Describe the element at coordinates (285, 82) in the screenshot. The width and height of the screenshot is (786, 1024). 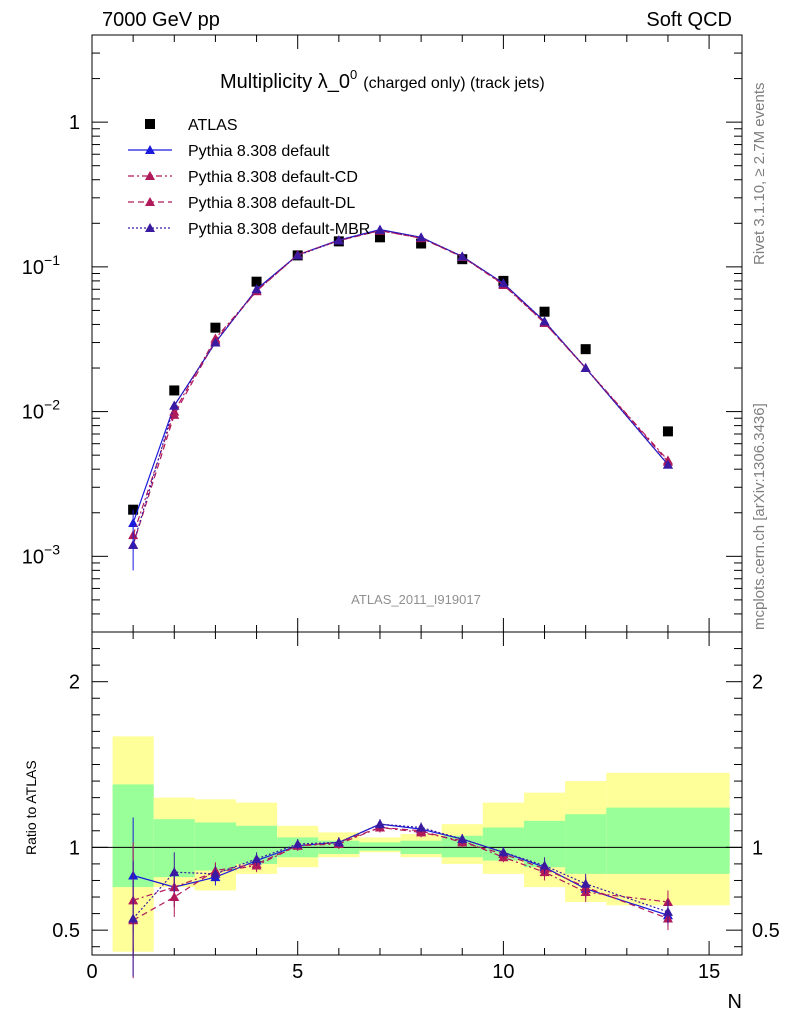
I see `chart-title-main: Multiplicity λ_0` at that location.